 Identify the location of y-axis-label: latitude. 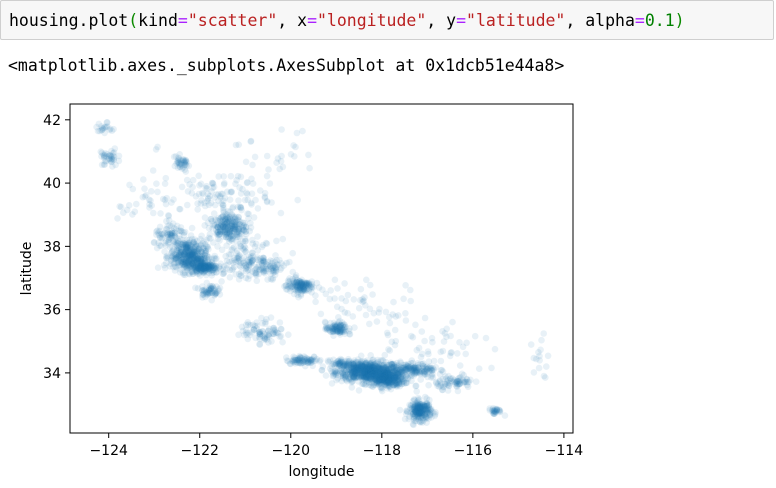
(27, 269).